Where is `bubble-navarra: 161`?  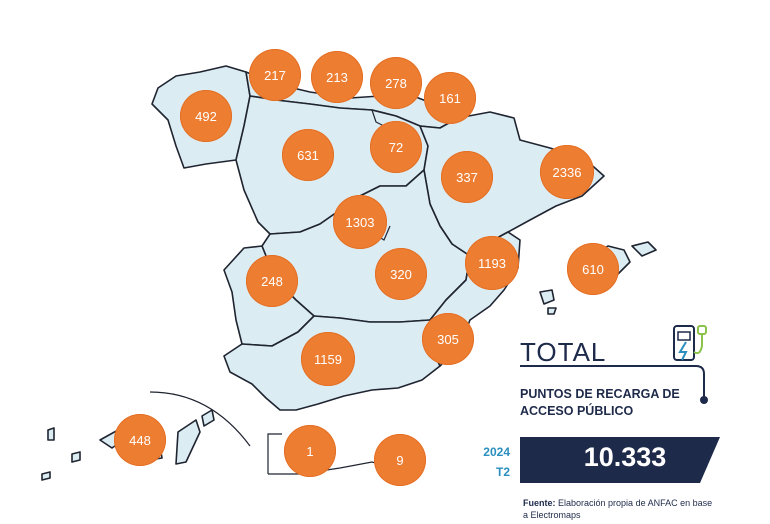 bubble-navarra: 161 is located at coordinates (450, 98).